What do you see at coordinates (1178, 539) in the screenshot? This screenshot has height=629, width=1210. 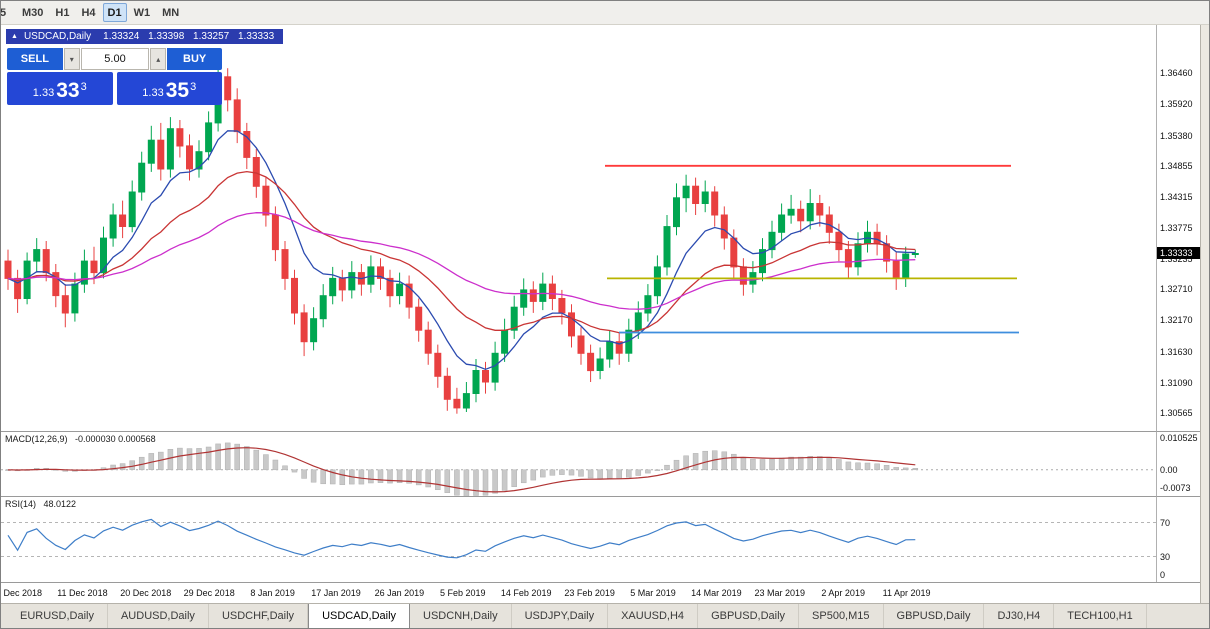 I see `rsi-axis: 70 30 0` at bounding box center [1178, 539].